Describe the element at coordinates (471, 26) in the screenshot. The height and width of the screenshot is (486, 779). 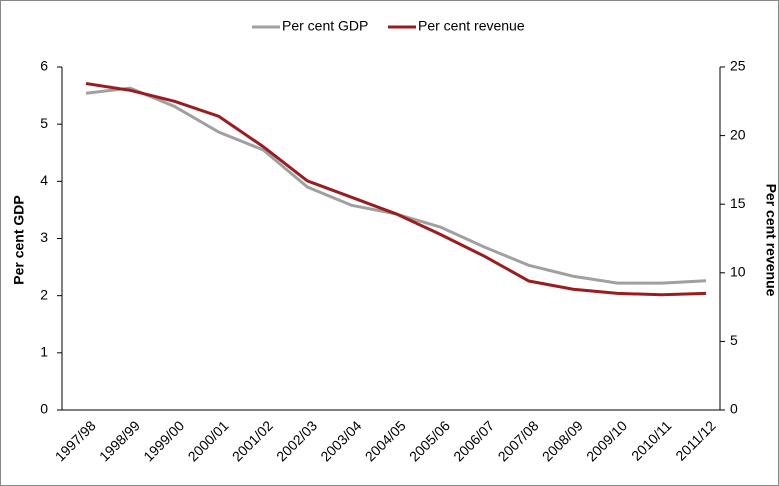
I see `legend-label: Per cent revenue` at that location.